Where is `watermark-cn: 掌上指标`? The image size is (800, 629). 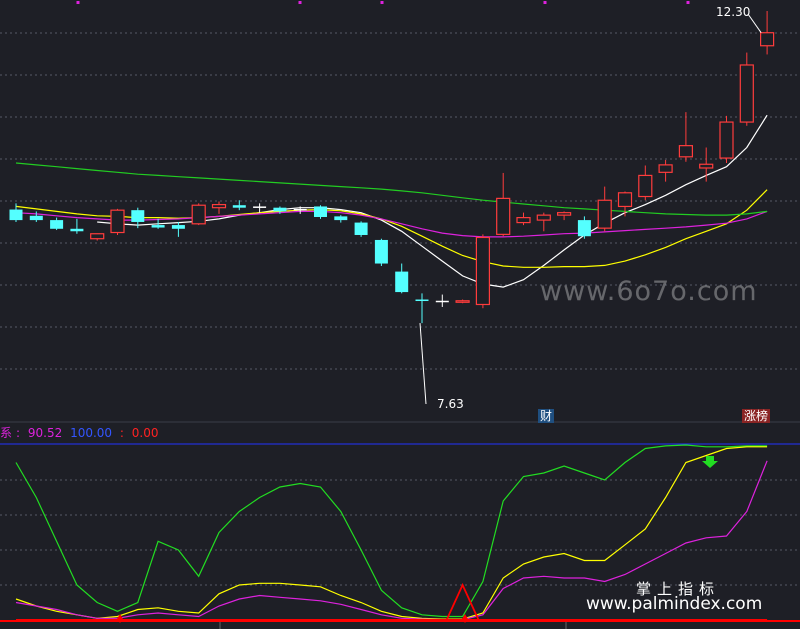 watermark-cn: 掌上指标 is located at coordinates (678, 589).